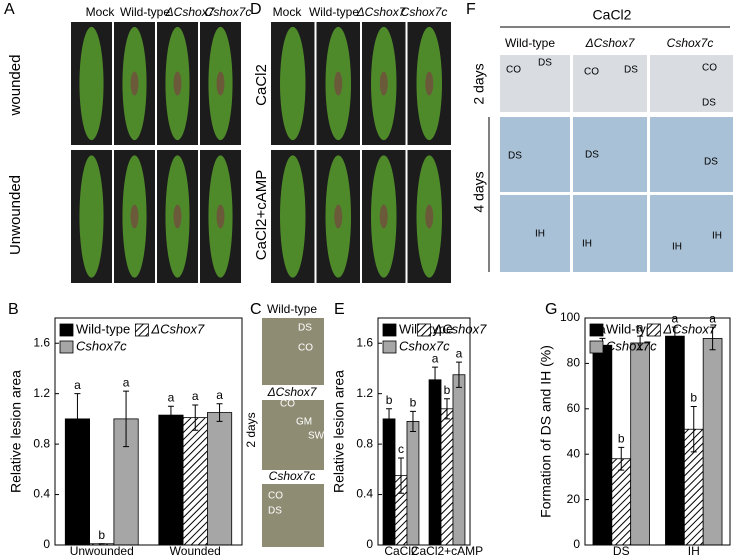 The image size is (733, 557). What do you see at coordinates (41, 393) in the screenshot?
I see `y-tick-label: 1.2` at bounding box center [41, 393].